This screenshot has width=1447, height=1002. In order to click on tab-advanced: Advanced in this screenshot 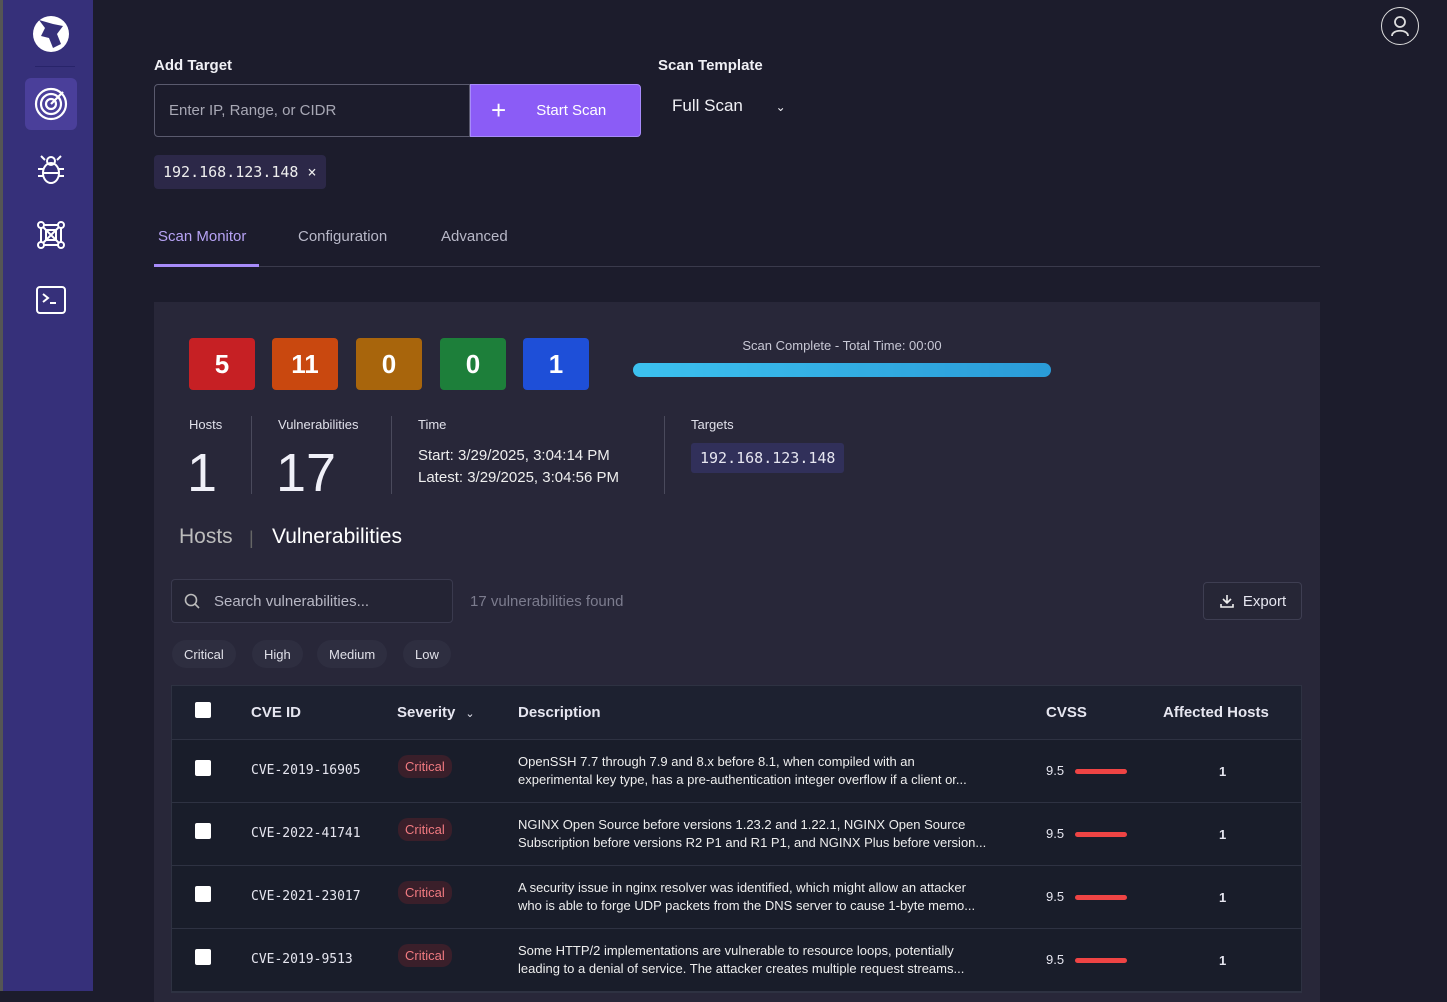, I will do `click(474, 236)`.